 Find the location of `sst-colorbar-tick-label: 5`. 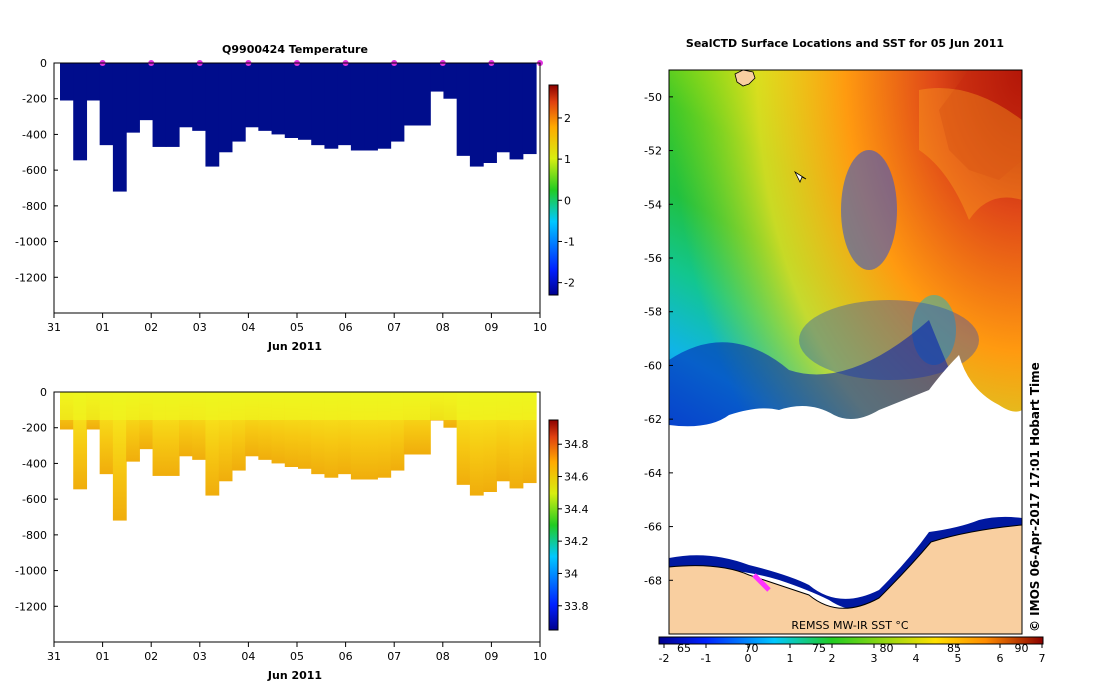

sst-colorbar-tick-label: 5 is located at coordinates (958, 658).